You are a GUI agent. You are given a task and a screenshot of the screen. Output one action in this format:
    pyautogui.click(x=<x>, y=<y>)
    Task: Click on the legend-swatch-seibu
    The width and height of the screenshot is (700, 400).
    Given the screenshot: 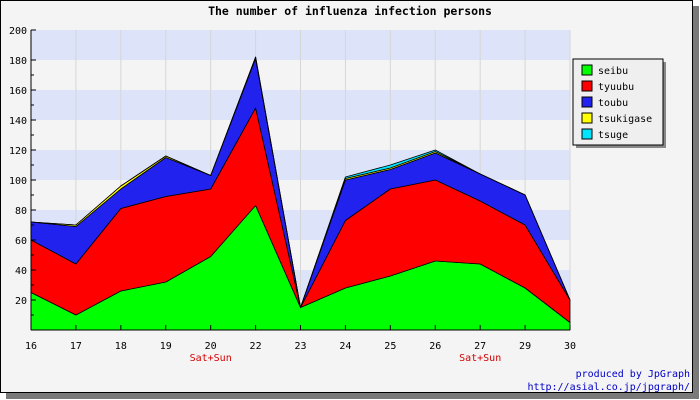 What is the action you would take?
    pyautogui.click(x=587, y=70)
    